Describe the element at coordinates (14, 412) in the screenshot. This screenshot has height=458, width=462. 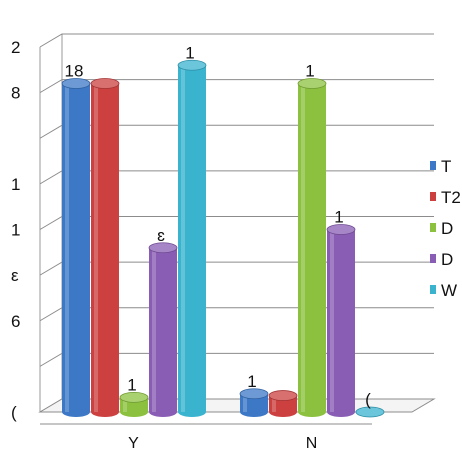
I see `y-tick-label: (` at that location.